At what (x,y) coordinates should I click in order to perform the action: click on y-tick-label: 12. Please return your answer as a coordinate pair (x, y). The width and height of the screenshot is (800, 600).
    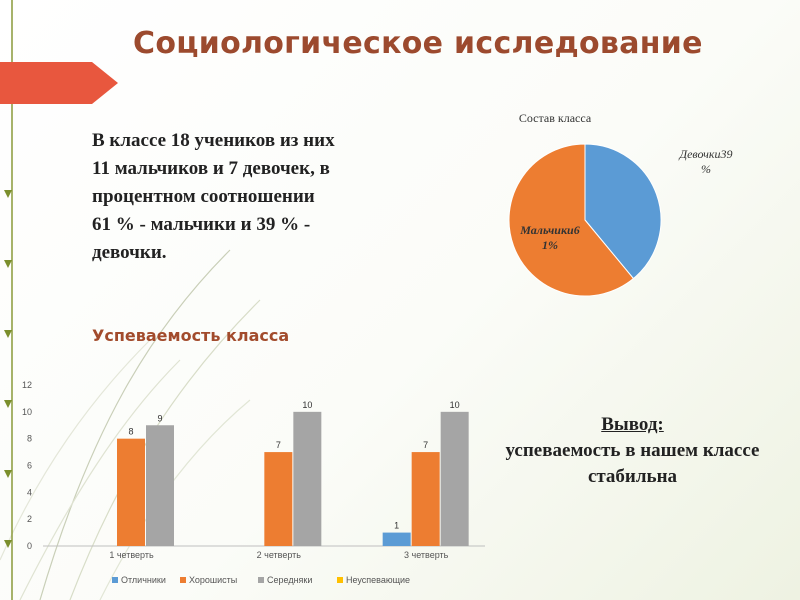
    Looking at the image, I should click on (27, 385).